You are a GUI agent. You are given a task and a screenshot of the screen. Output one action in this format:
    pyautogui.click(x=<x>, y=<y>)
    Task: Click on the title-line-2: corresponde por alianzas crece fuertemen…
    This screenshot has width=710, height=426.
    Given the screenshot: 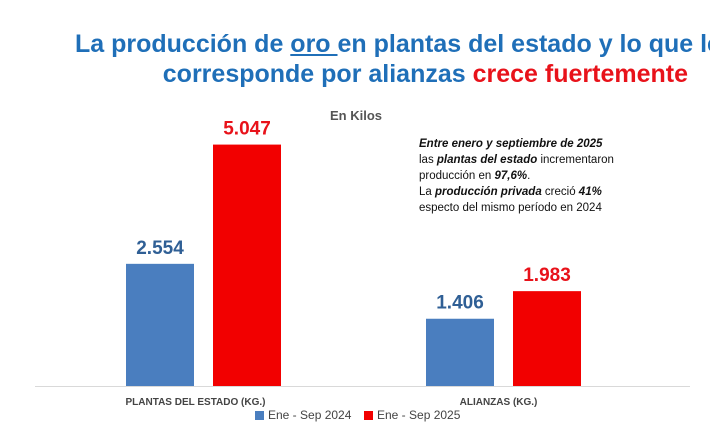 What is the action you would take?
    pyautogui.click(x=425, y=74)
    